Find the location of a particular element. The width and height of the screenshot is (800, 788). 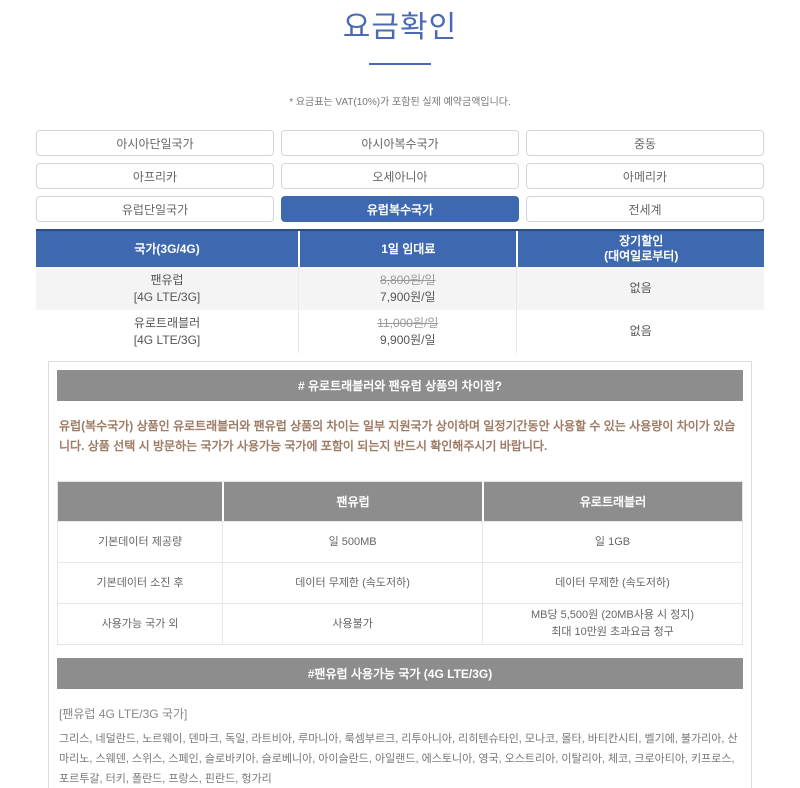

tab-africa: 아프리카 is located at coordinates (155, 176).